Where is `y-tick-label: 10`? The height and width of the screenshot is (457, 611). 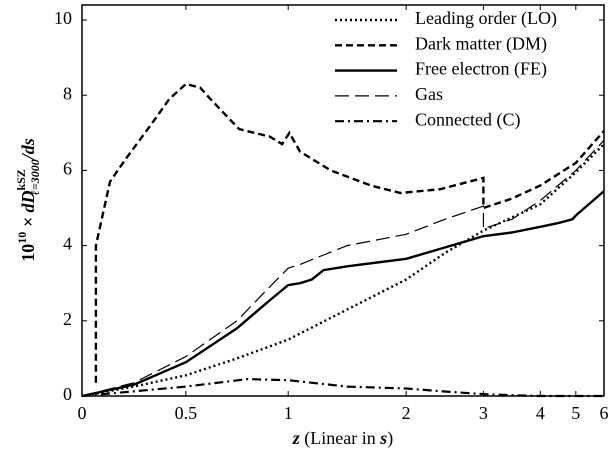
y-tick-label: 10 is located at coordinates (63, 18).